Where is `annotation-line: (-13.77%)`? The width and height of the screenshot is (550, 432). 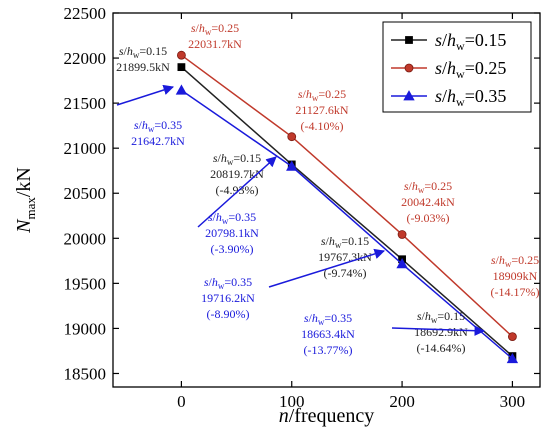
annotation-line: (-13.77%) is located at coordinates (328, 350).